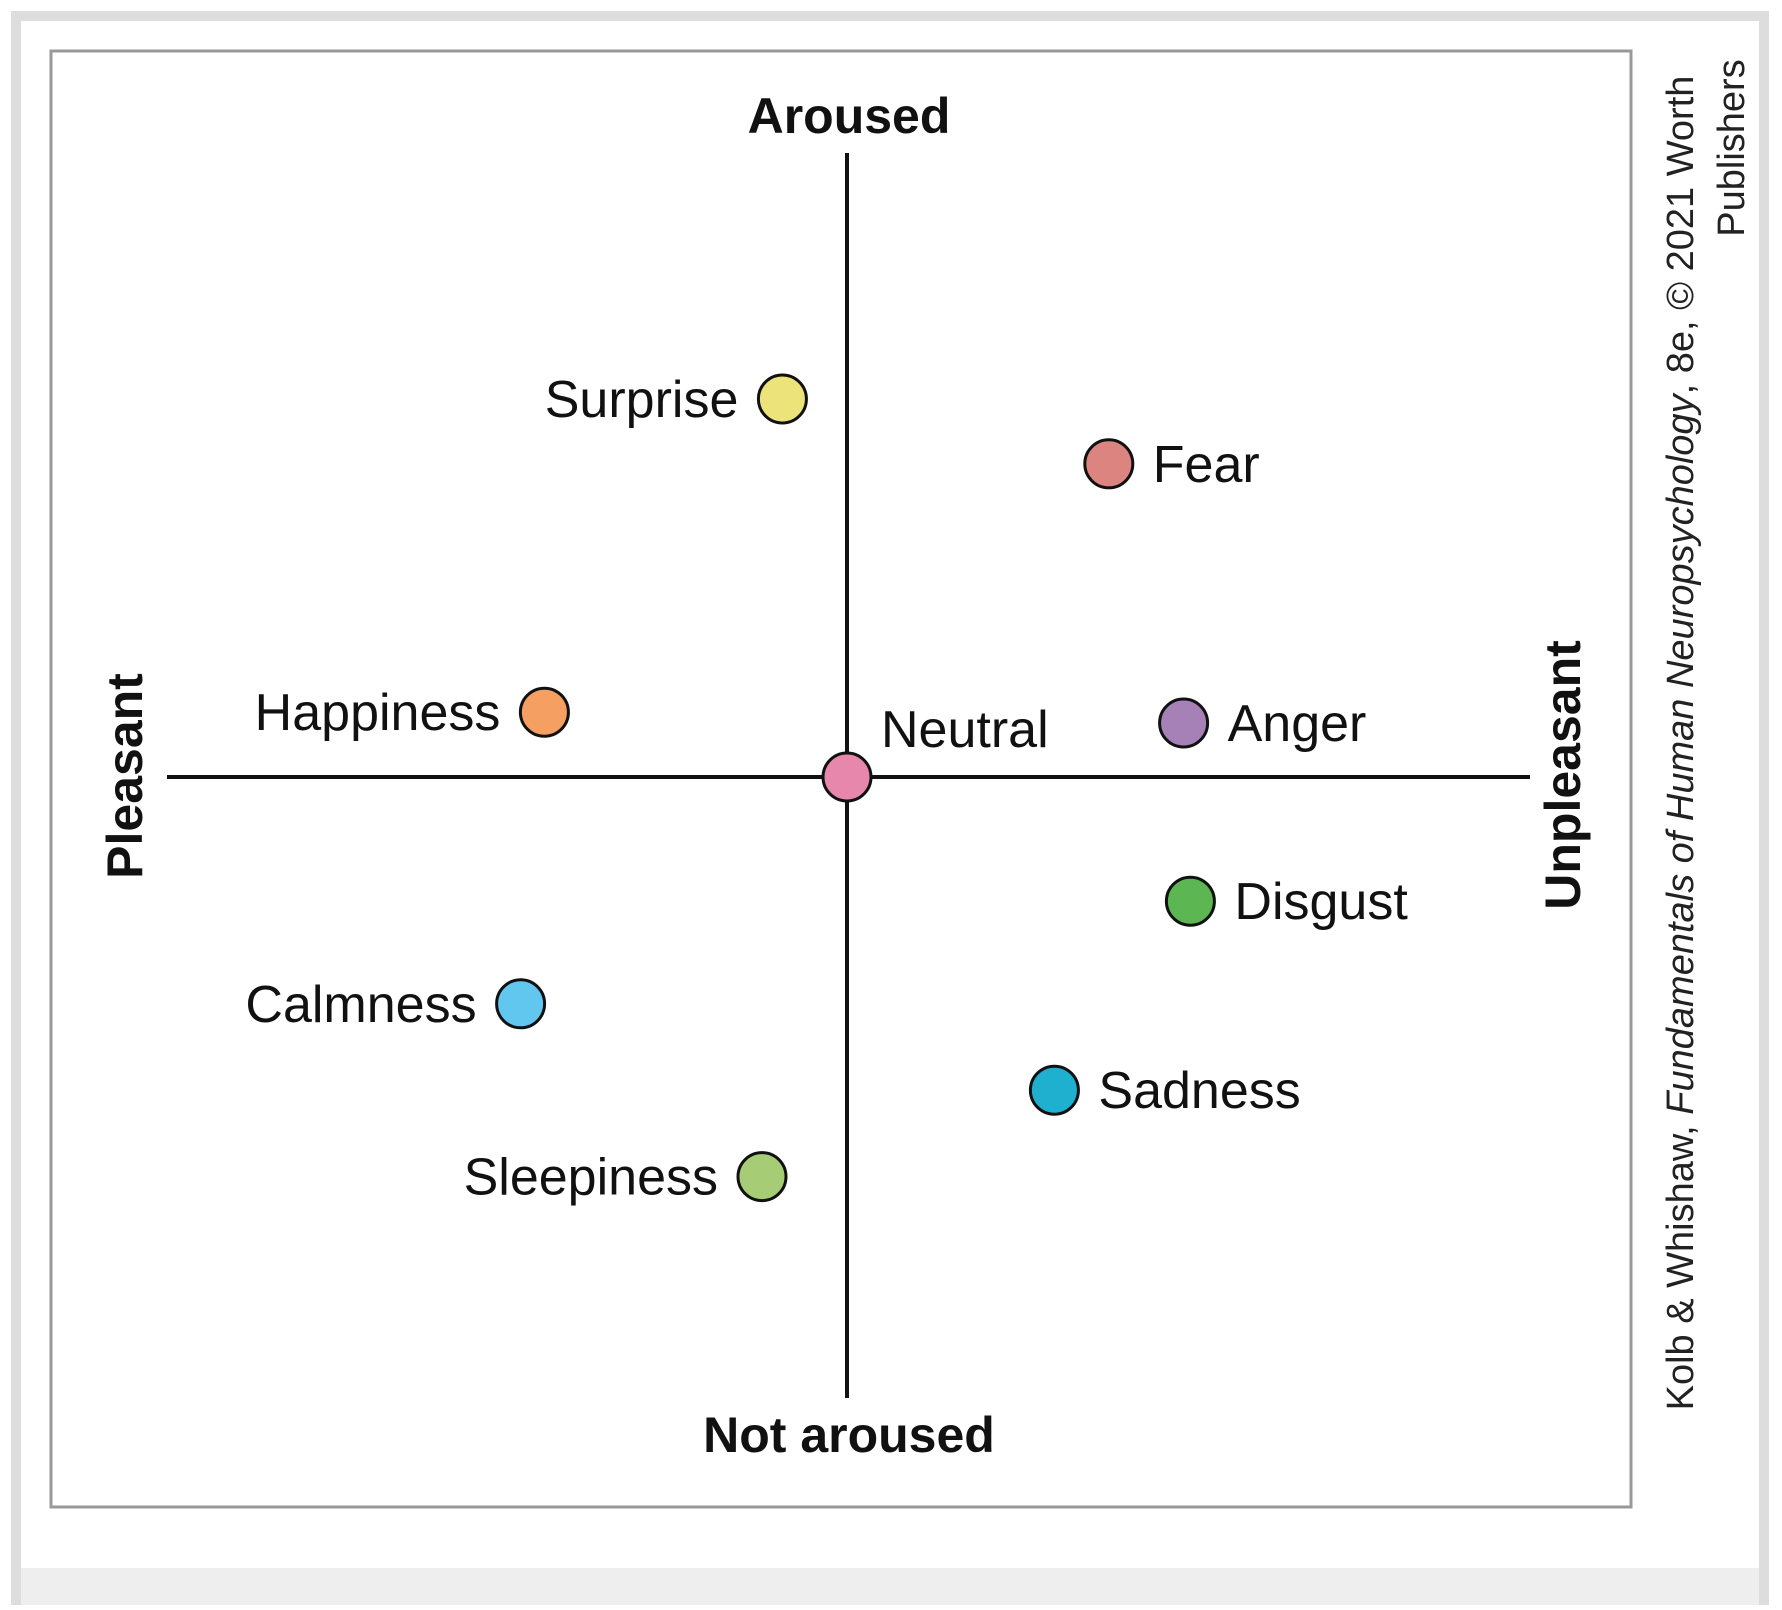 The width and height of the screenshot is (1782, 1610). I want to click on axis-label-not-aroused: Not aroused, so click(849, 1435).